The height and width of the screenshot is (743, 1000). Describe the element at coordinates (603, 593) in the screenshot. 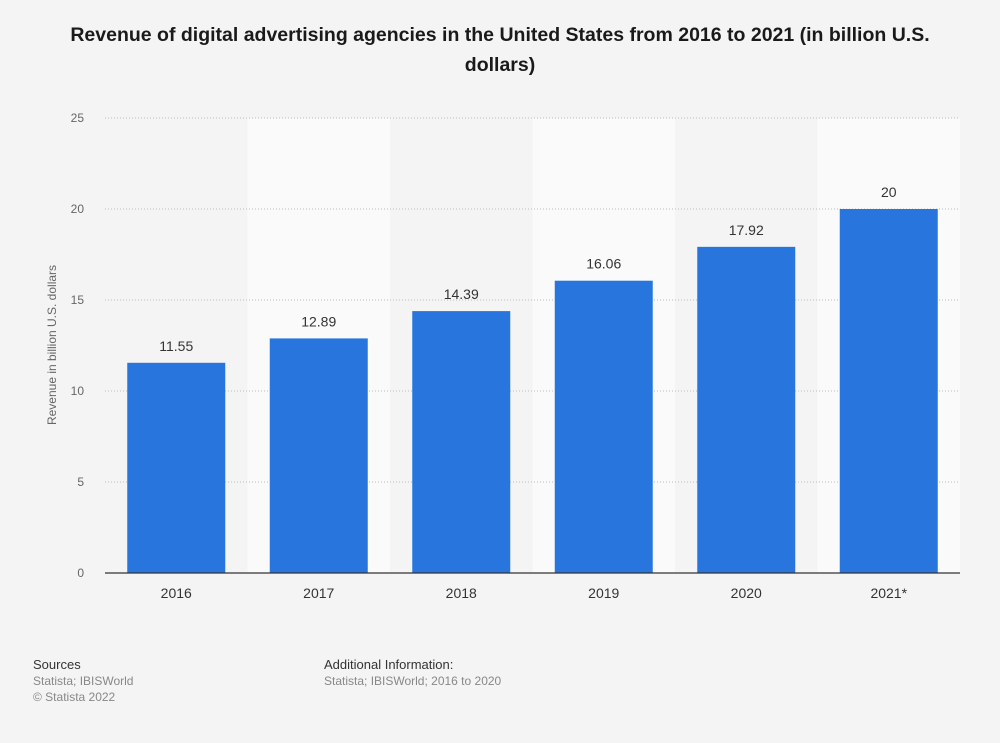

I see `x-tick-label: 2019` at that location.